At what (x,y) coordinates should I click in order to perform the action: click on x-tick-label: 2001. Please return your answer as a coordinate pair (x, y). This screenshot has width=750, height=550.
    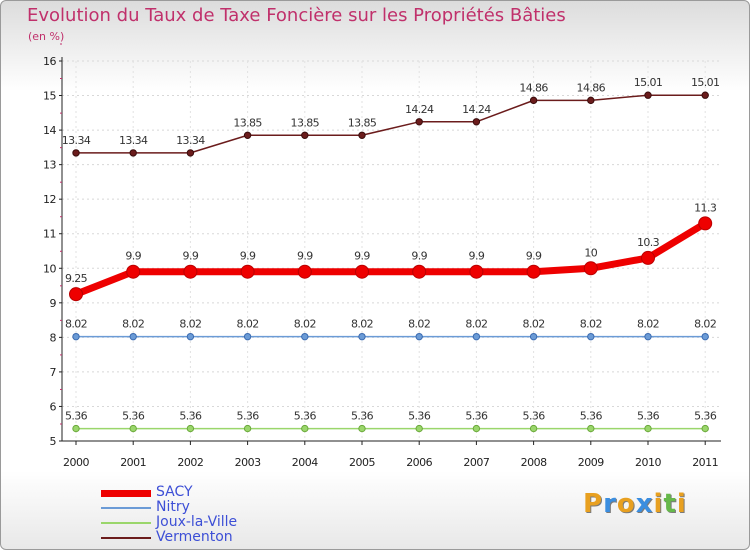
    Looking at the image, I should click on (133, 462).